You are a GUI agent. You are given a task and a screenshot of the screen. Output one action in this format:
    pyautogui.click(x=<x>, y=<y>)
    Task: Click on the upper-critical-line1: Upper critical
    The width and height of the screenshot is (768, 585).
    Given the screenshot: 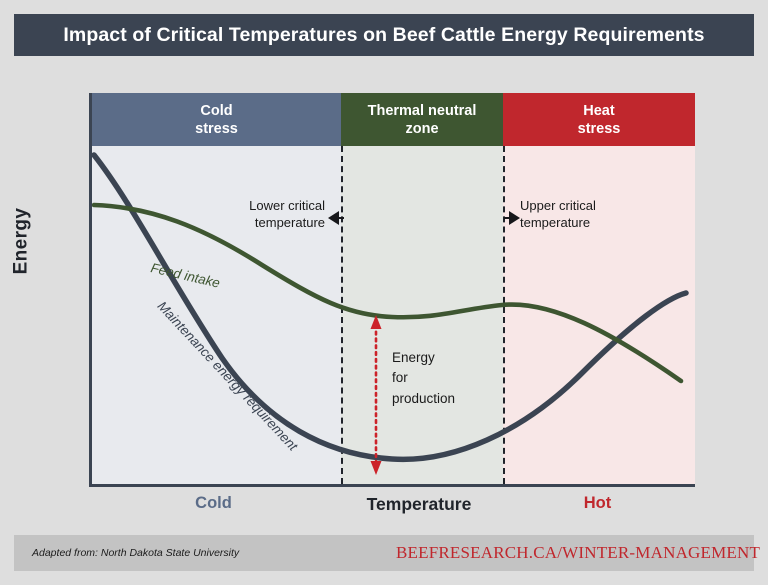 What is the action you would take?
    pyautogui.click(x=558, y=205)
    